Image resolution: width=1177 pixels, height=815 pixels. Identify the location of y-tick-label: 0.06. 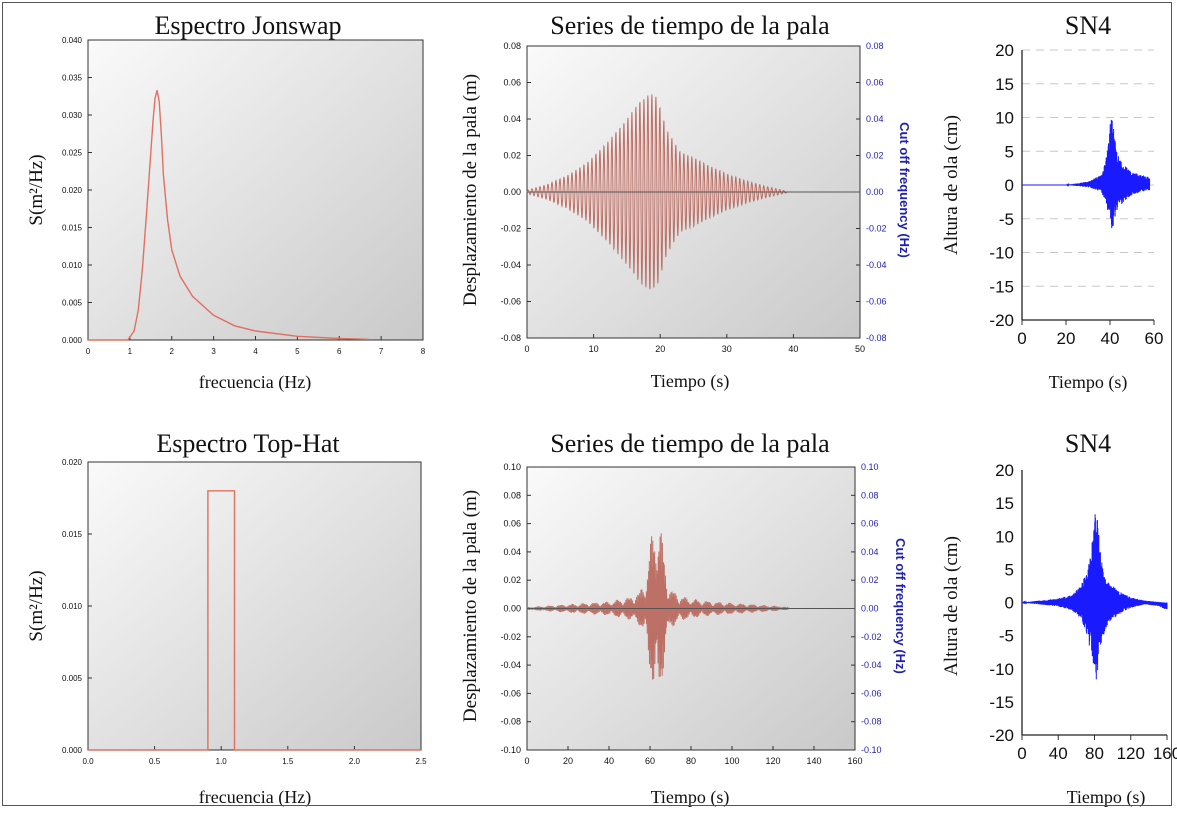
(512, 83).